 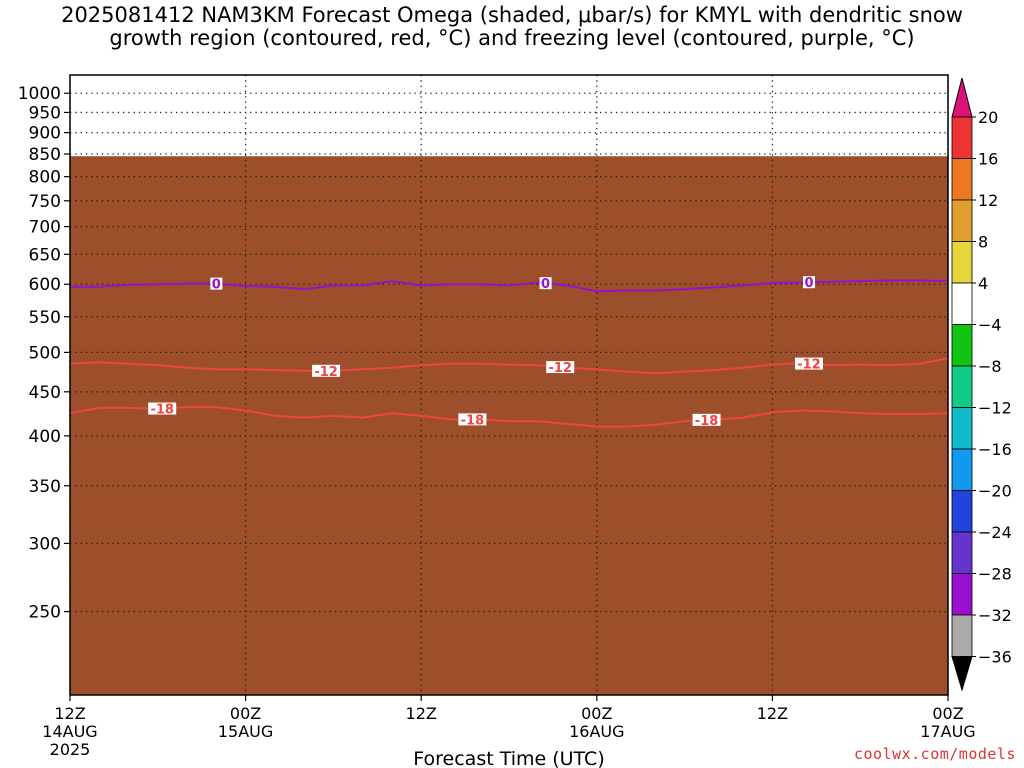 What do you see at coordinates (983, 283) in the screenshot?
I see `colorbar-label-4: 4` at bounding box center [983, 283].